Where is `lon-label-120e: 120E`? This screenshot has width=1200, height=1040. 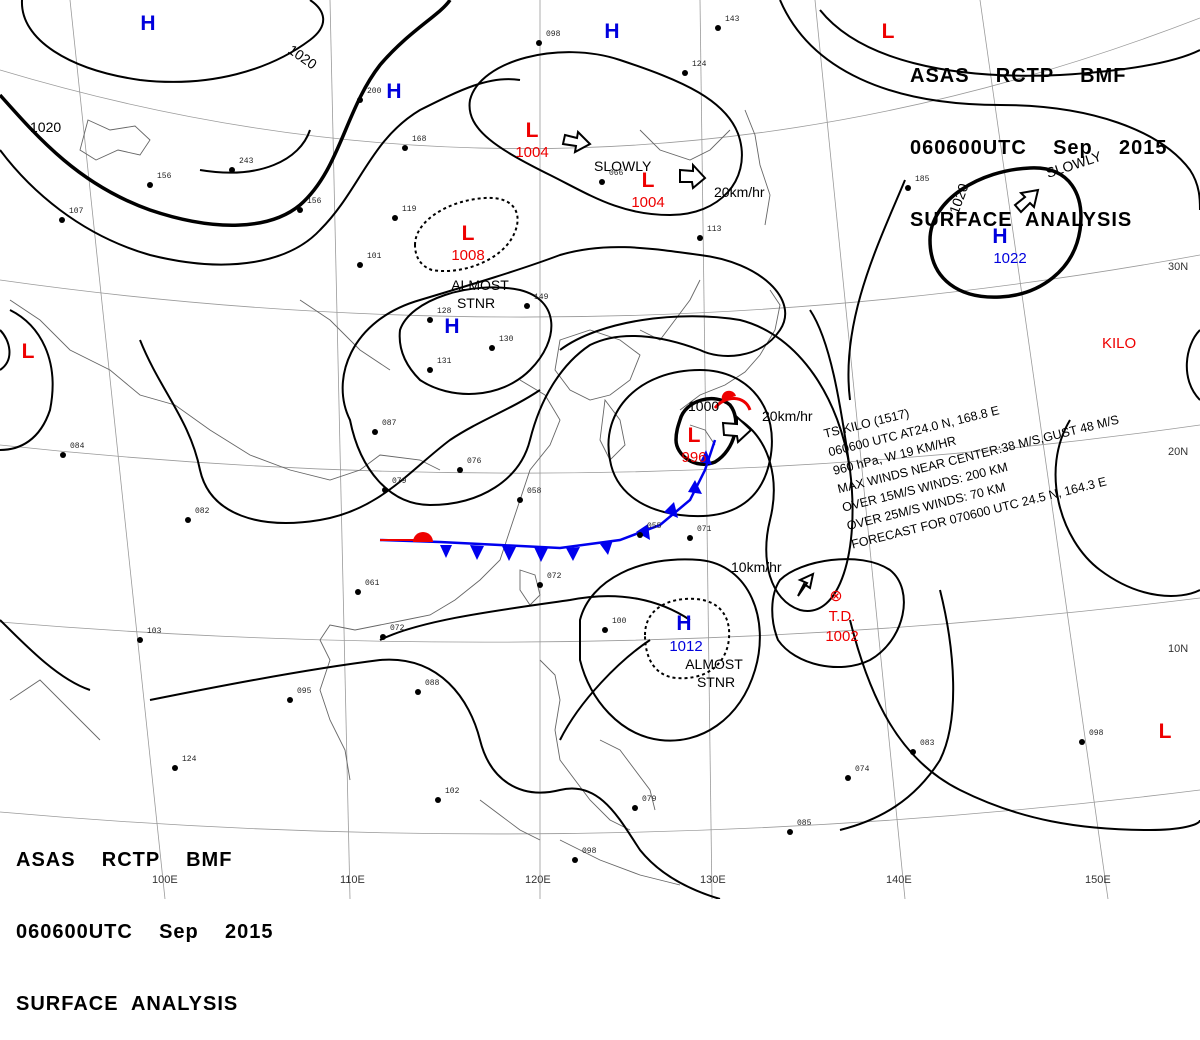 lon-label-120e: 120E is located at coordinates (538, 880).